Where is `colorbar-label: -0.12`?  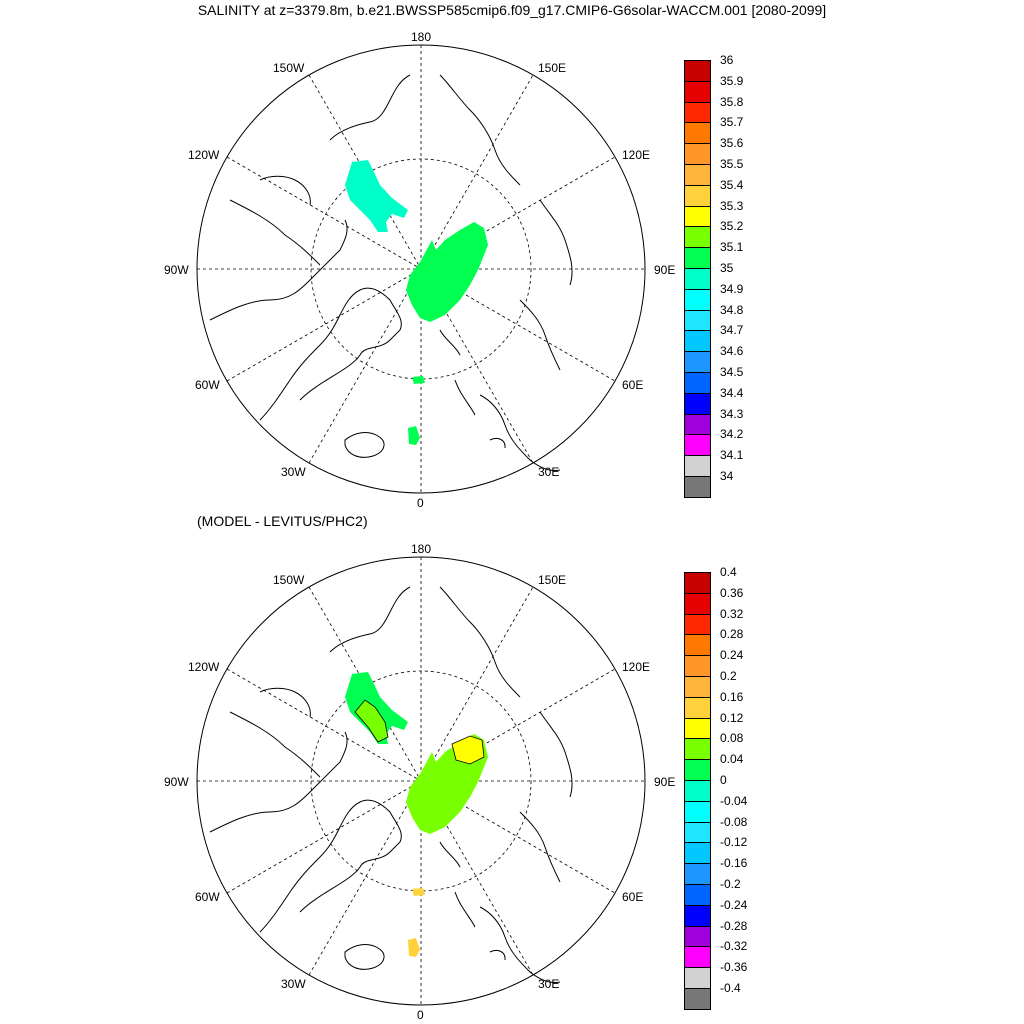 colorbar-label: -0.12 is located at coordinates (734, 842).